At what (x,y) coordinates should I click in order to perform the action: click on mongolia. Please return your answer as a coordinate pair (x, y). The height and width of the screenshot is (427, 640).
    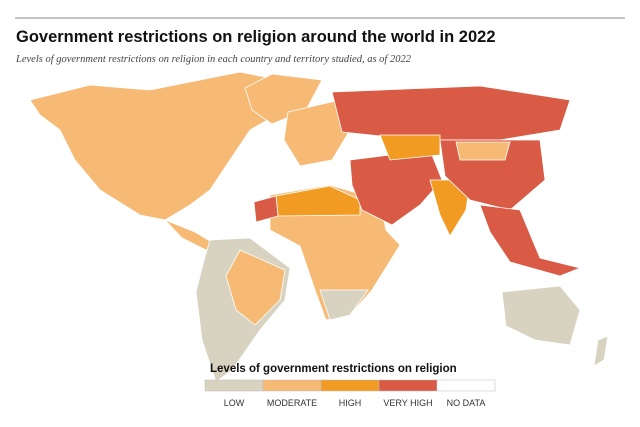
    Looking at the image, I should click on (483, 151).